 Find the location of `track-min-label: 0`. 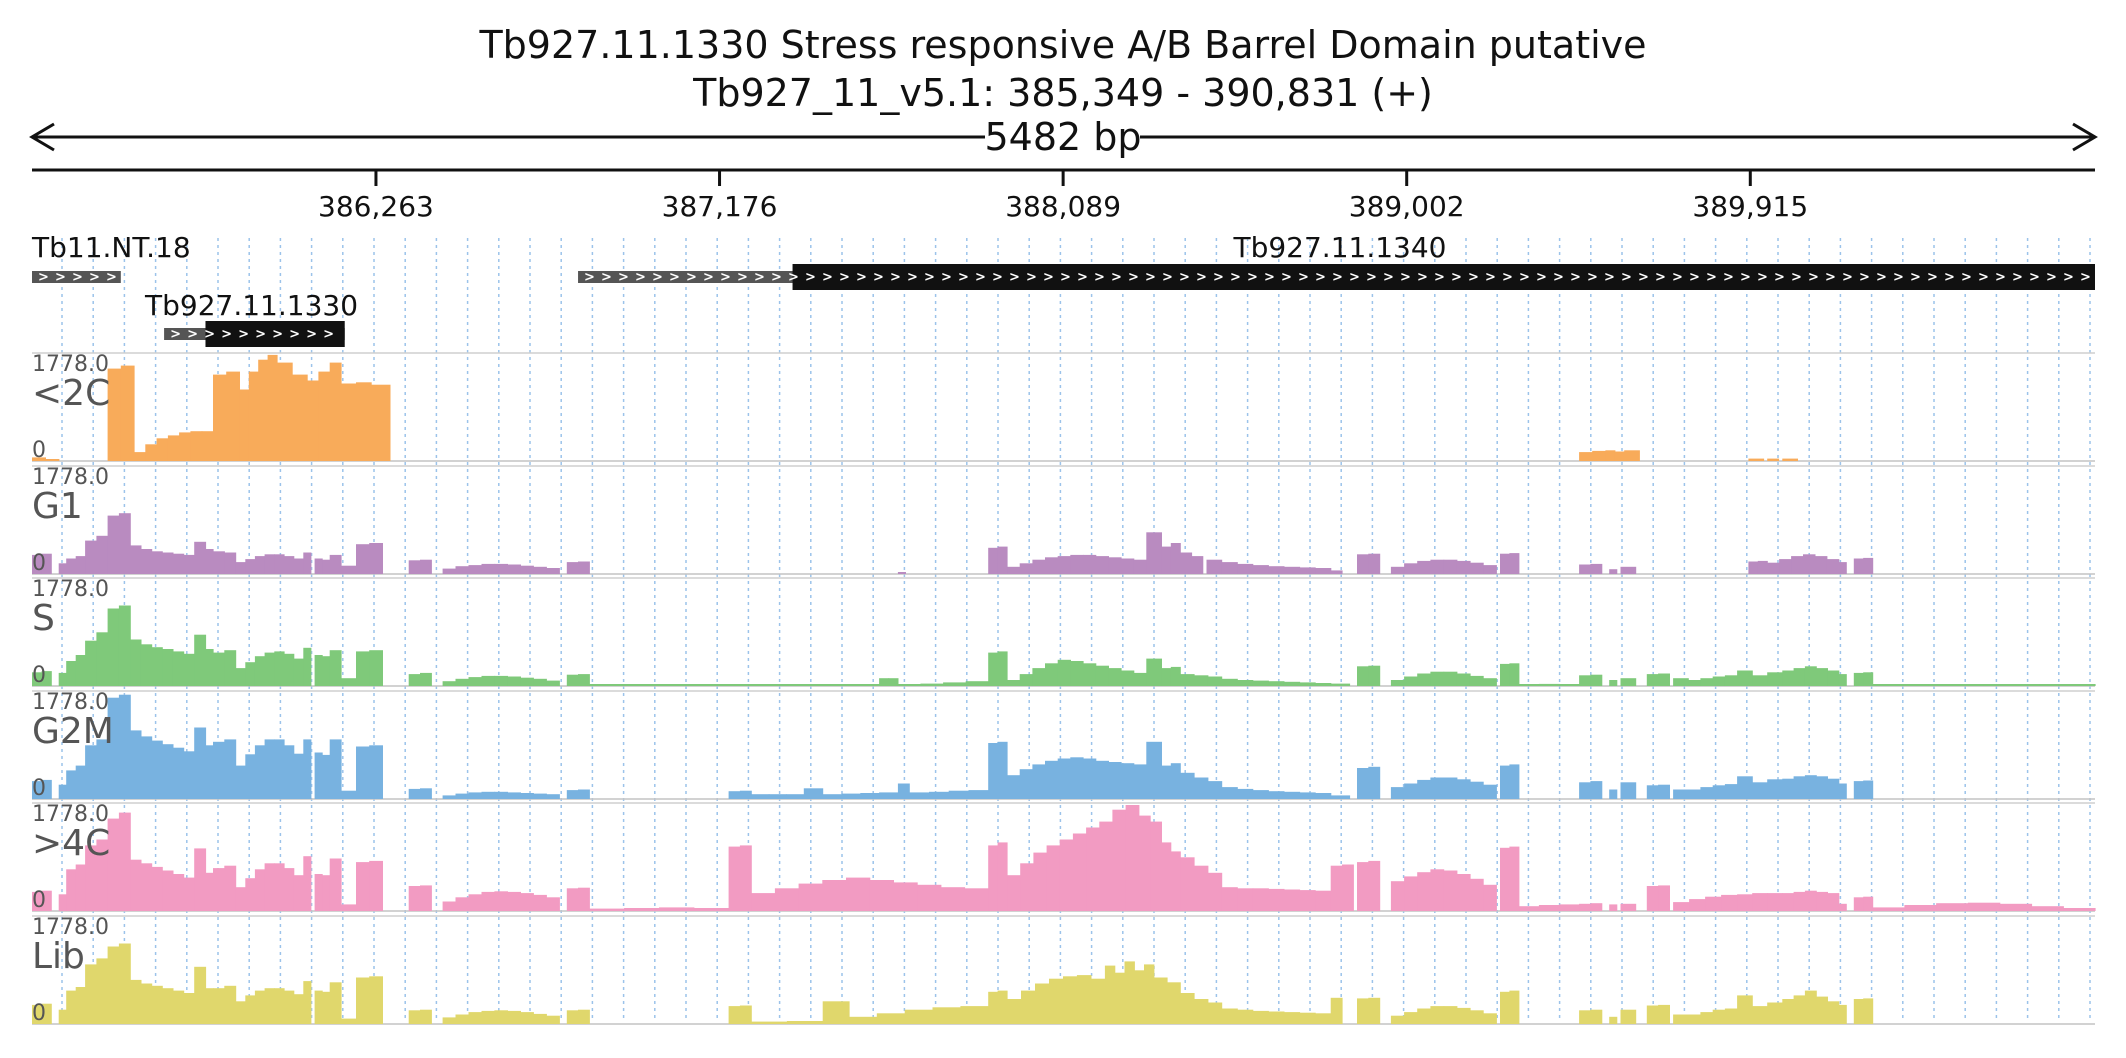

track-min-label: 0 is located at coordinates (39, 675).